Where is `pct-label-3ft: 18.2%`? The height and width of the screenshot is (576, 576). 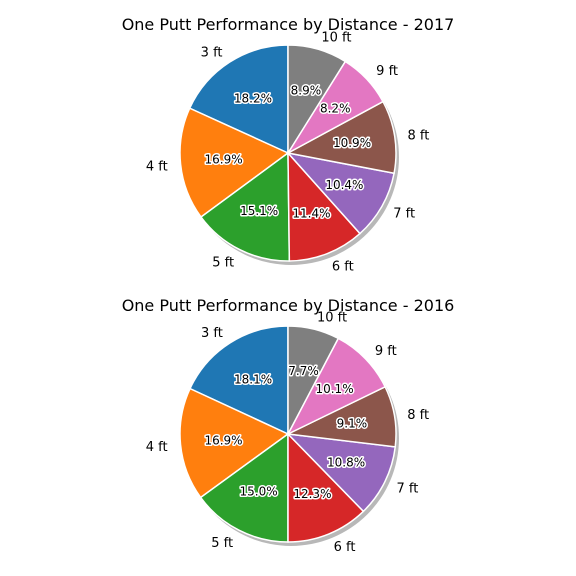
pct-label-3ft: 18.2% is located at coordinates (253, 99).